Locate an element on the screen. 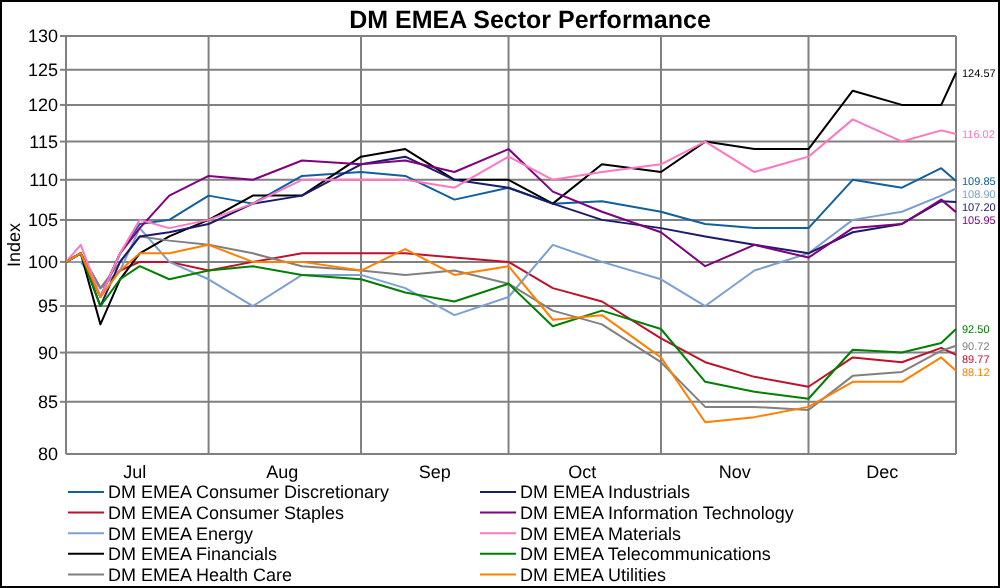 The height and width of the screenshot is (588, 1000). x-tick-label: Sep is located at coordinates (434, 472).